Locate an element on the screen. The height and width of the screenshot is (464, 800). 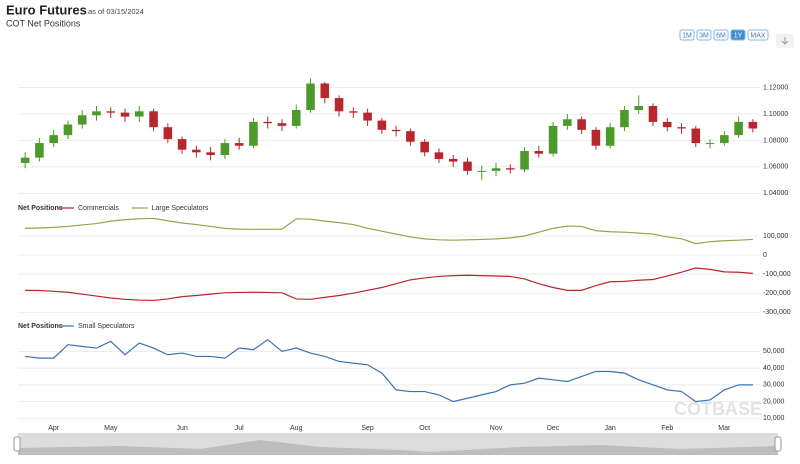
y-tick-label: 0 is located at coordinates (765, 255).